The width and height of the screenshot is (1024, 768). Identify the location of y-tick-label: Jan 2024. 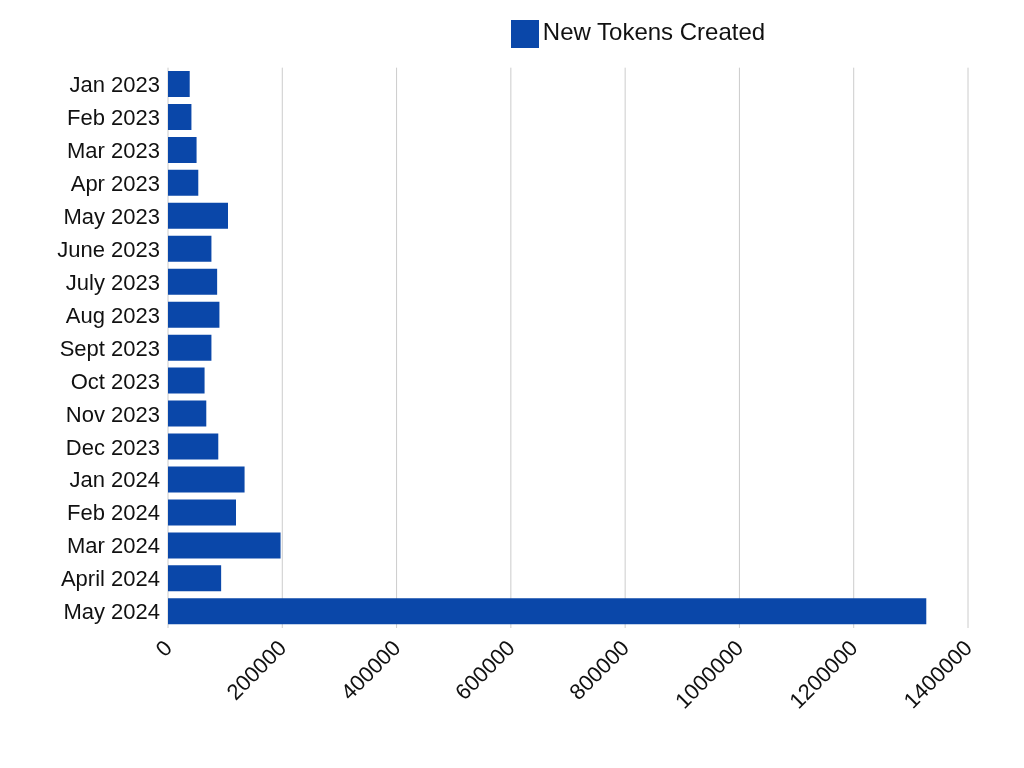
(114, 480).